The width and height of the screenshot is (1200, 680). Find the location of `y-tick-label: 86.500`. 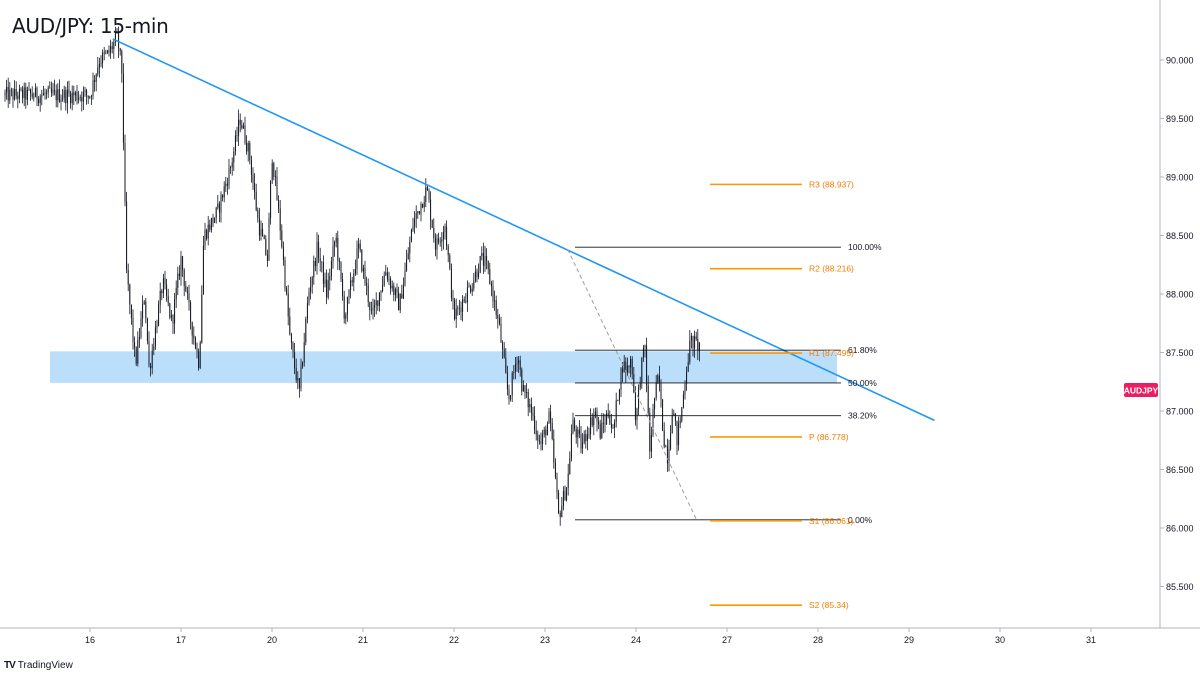

y-tick-label: 86.500 is located at coordinates (1180, 470).